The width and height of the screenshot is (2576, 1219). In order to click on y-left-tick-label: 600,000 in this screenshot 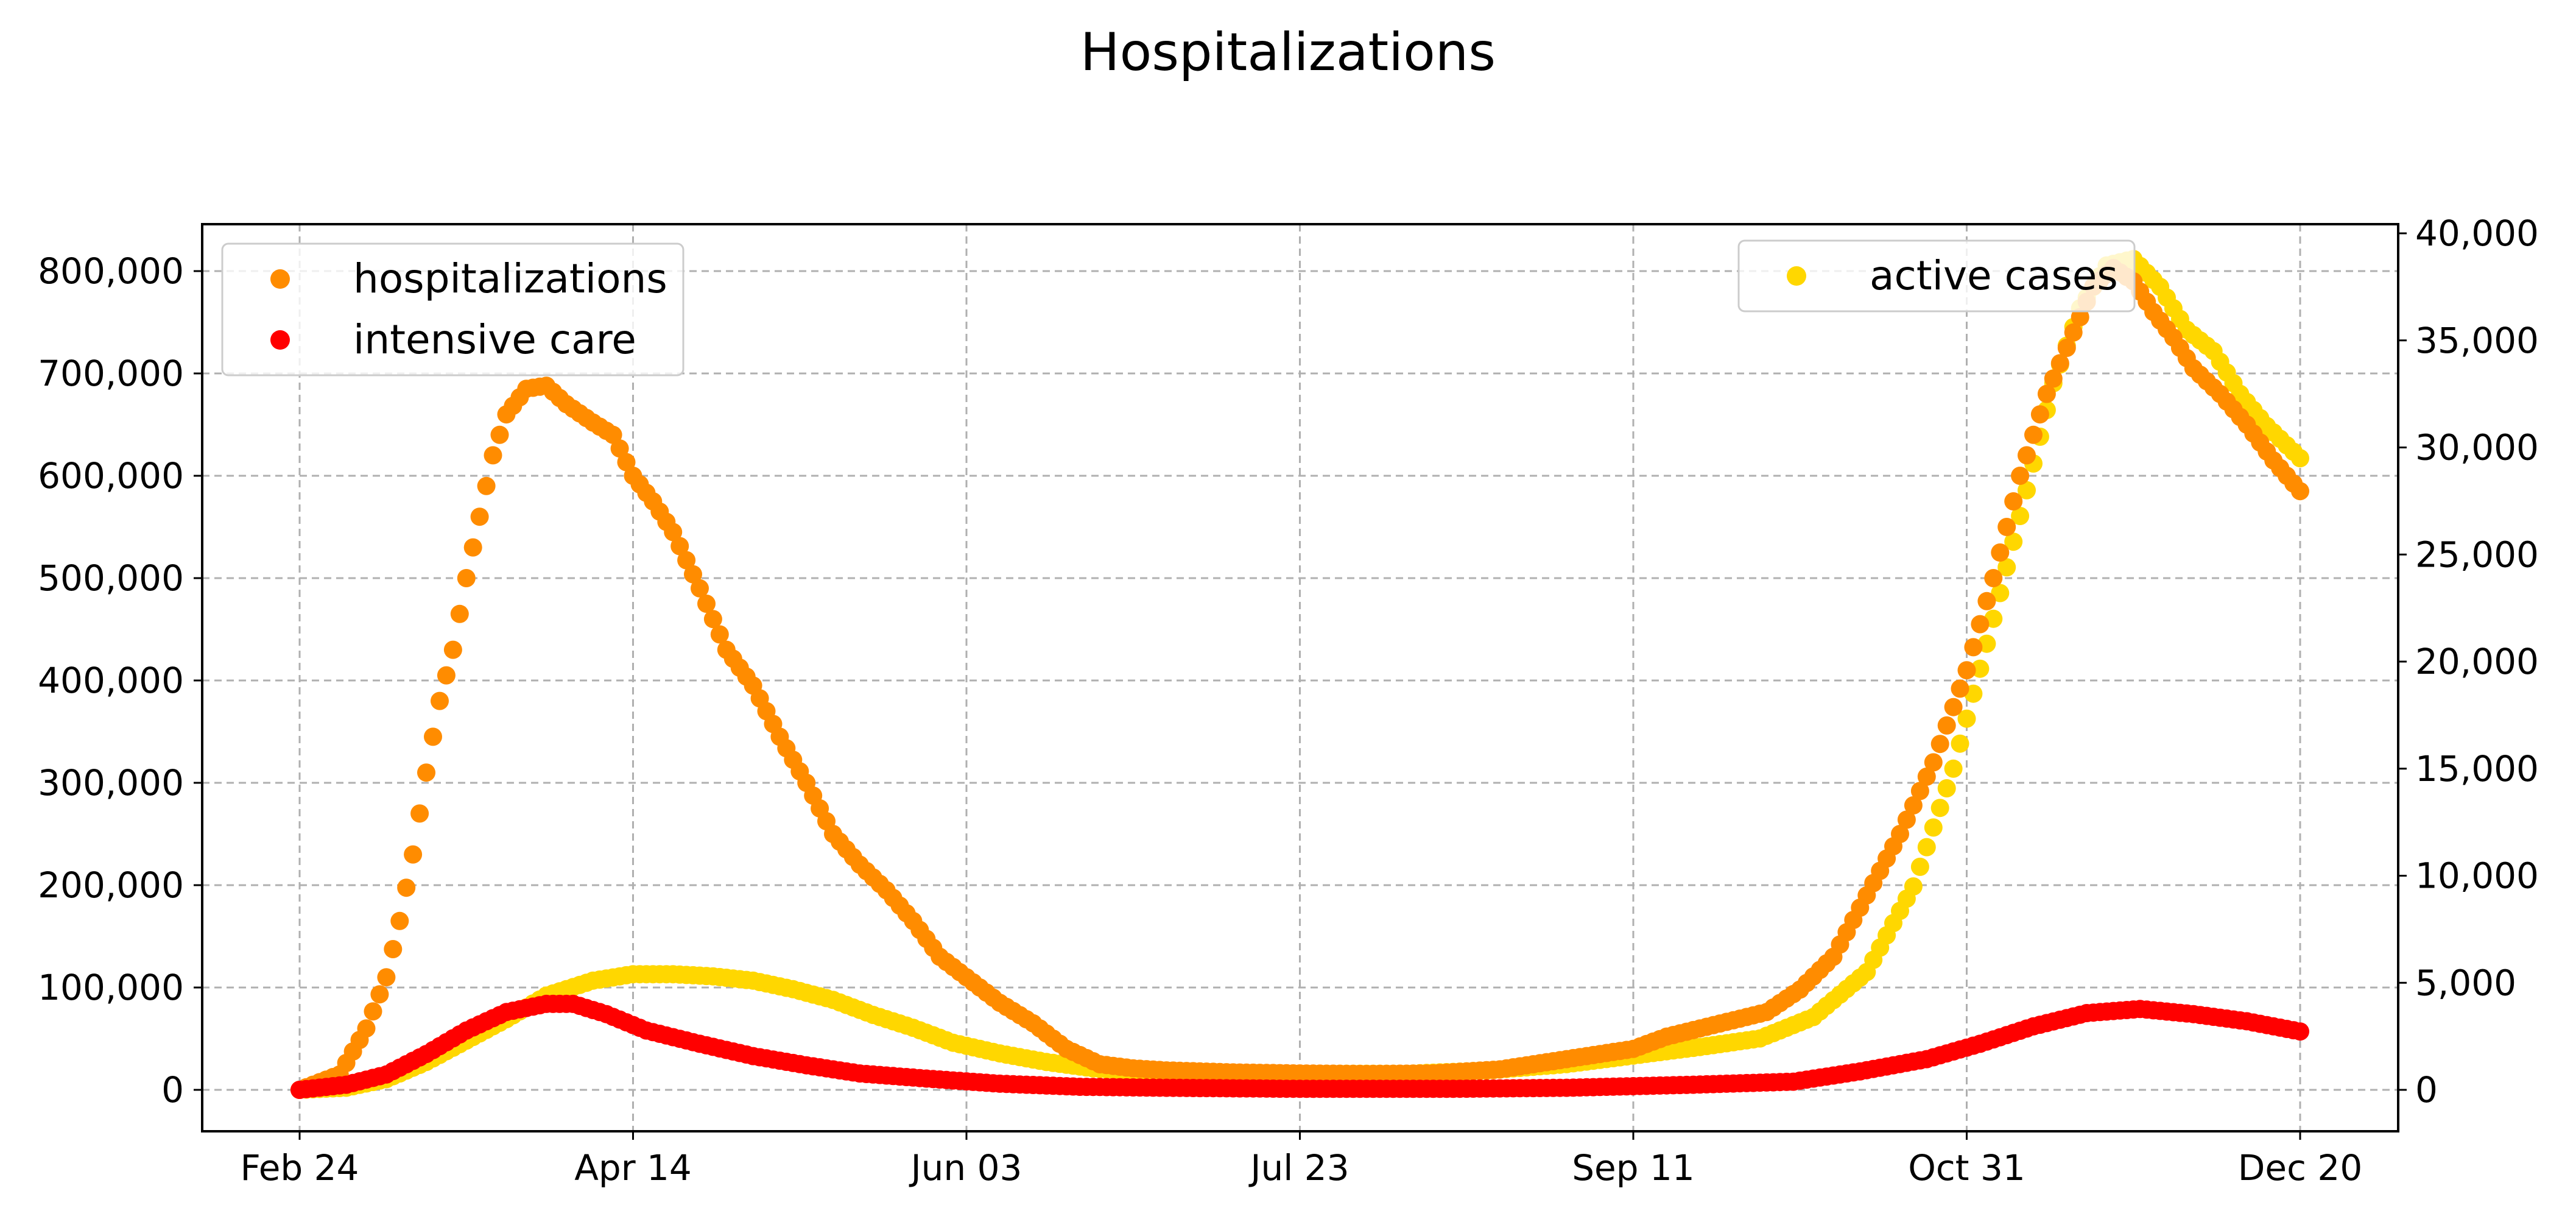, I will do `click(111, 476)`.